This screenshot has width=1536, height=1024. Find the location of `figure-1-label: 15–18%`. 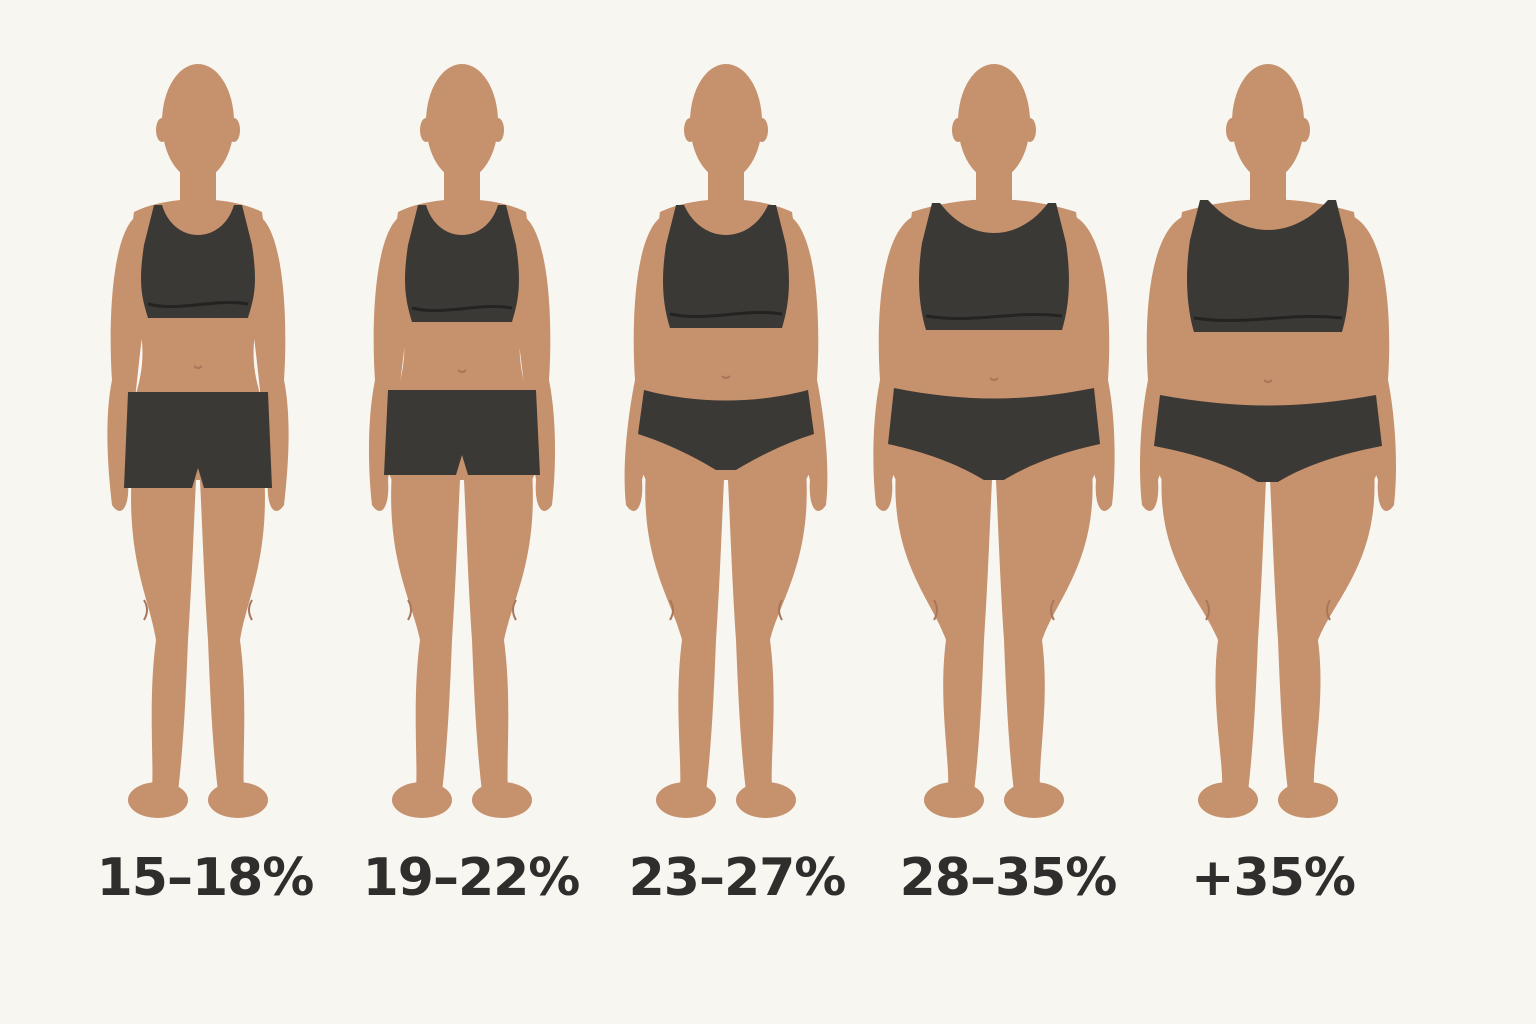

figure-1-label: 15–18% is located at coordinates (205, 878).